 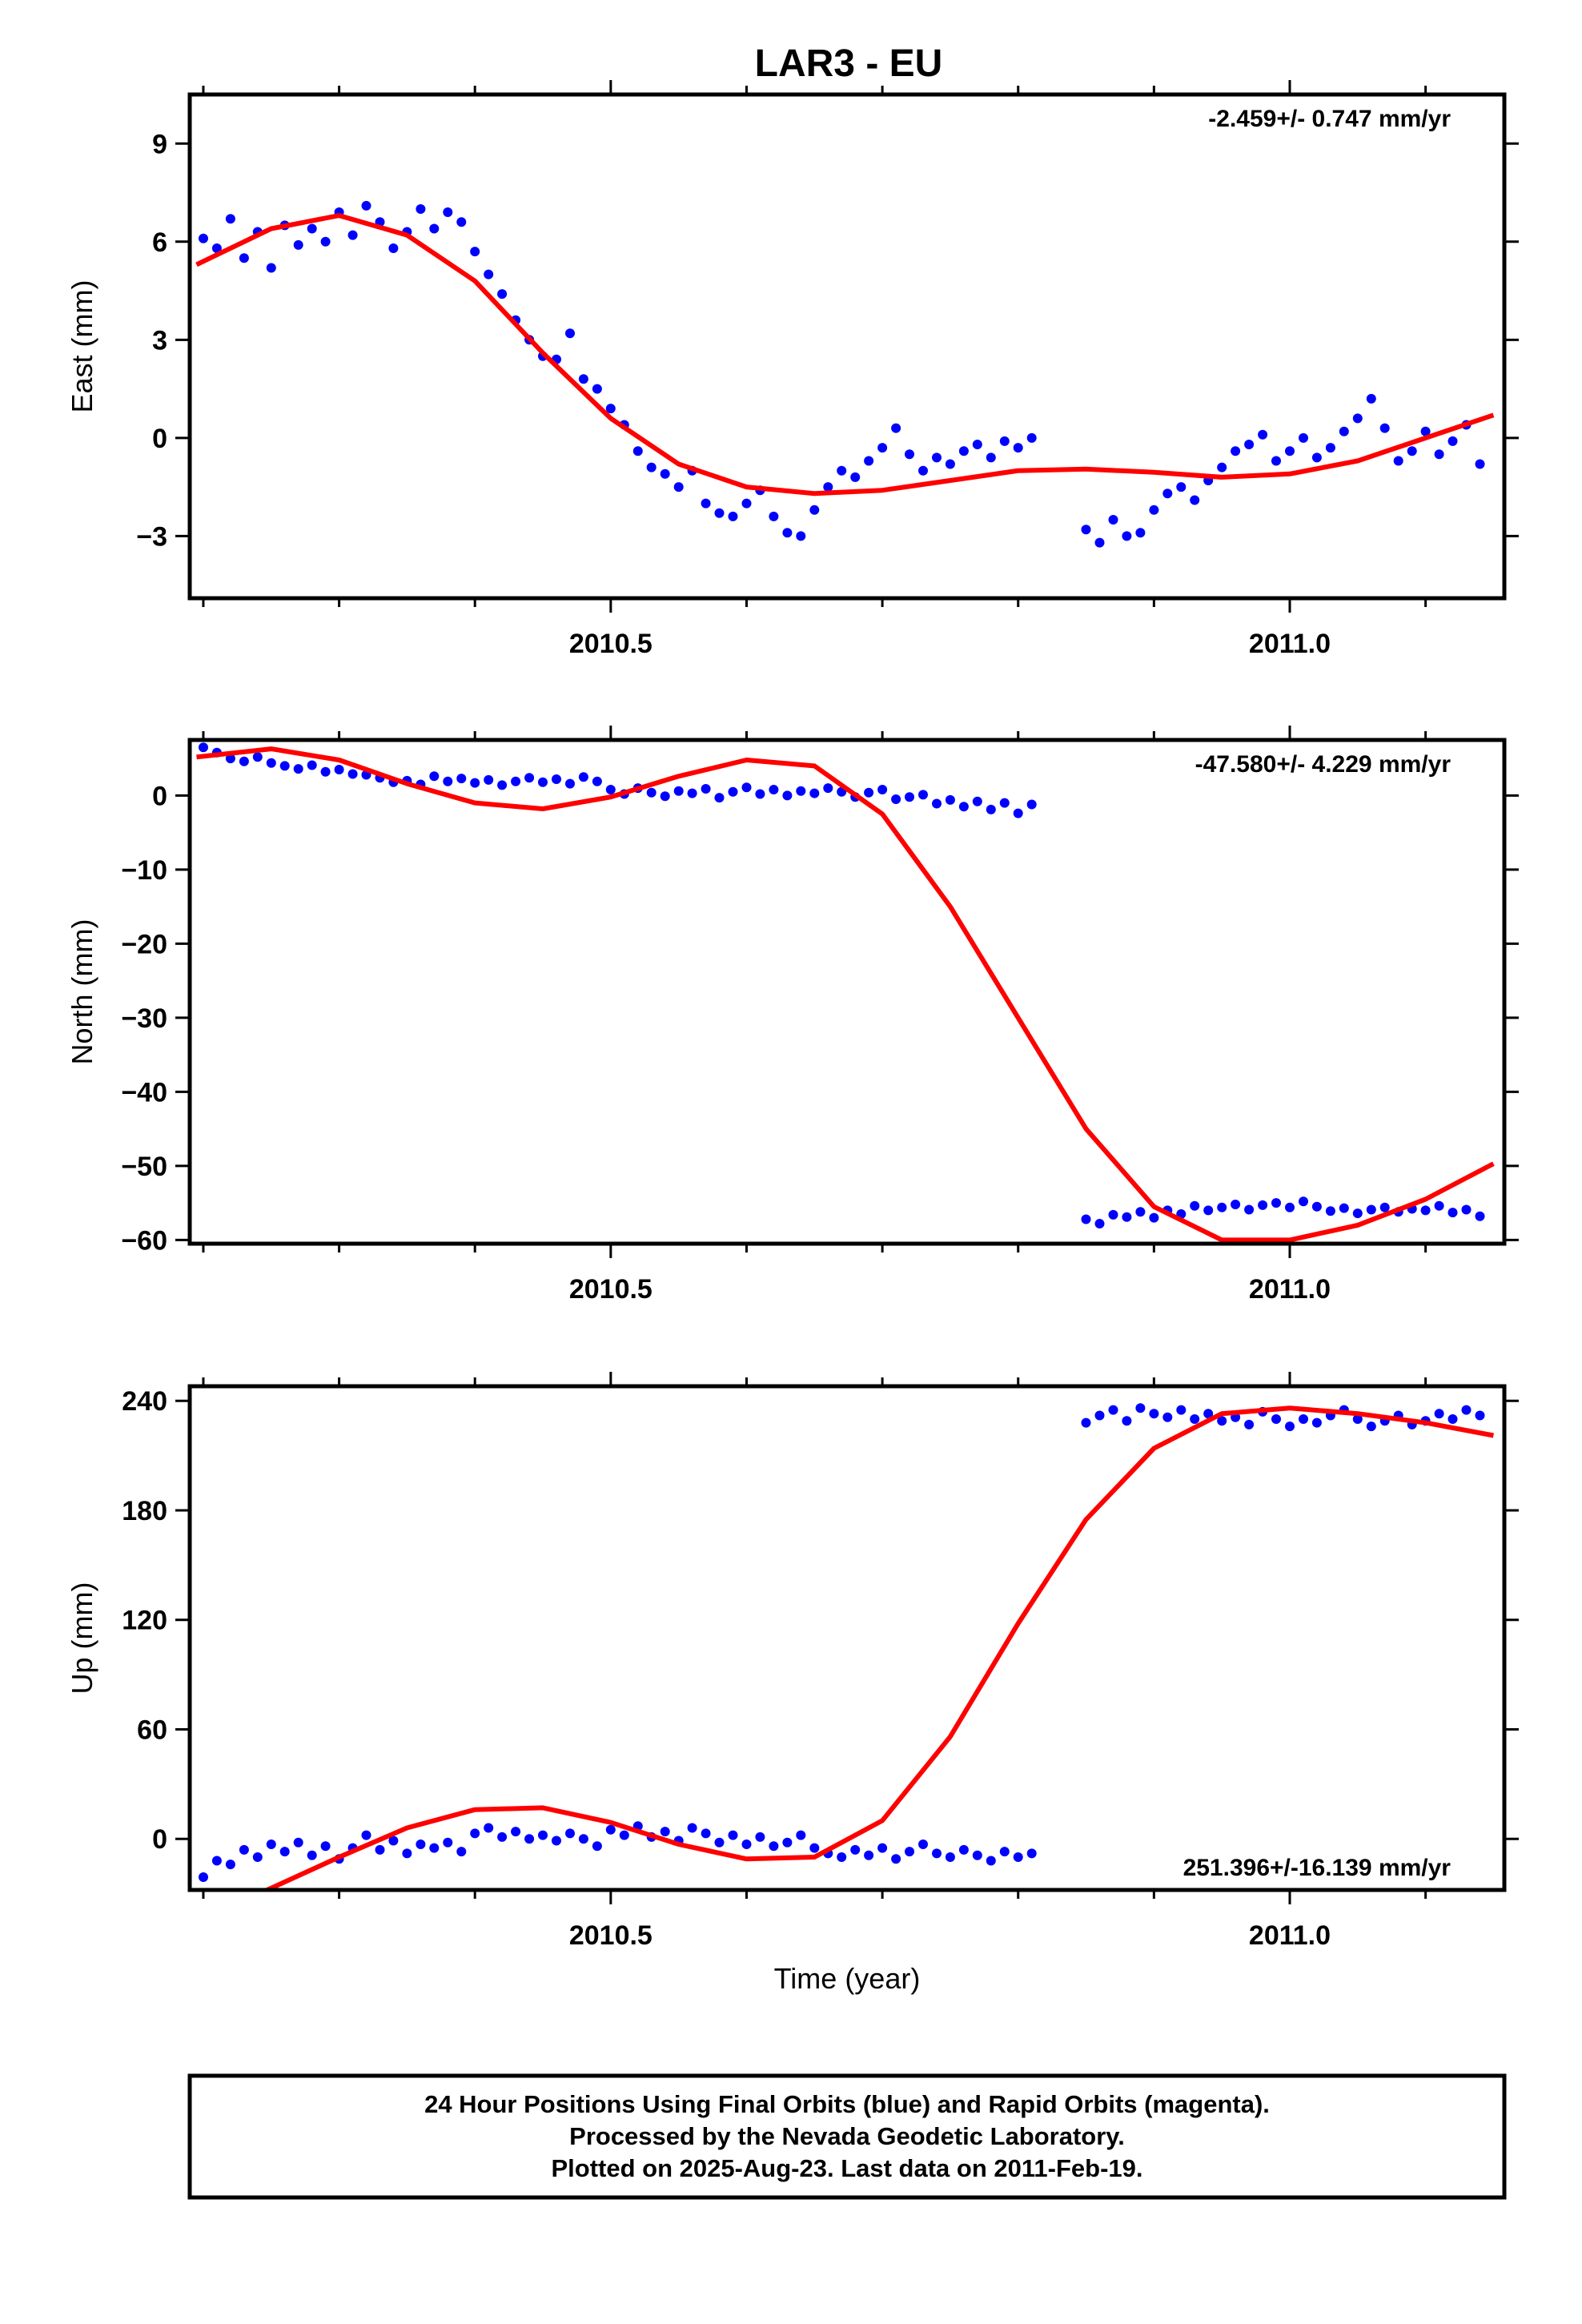 What do you see at coordinates (82, 992) in the screenshot?
I see `y-axis-label: North (mm)` at bounding box center [82, 992].